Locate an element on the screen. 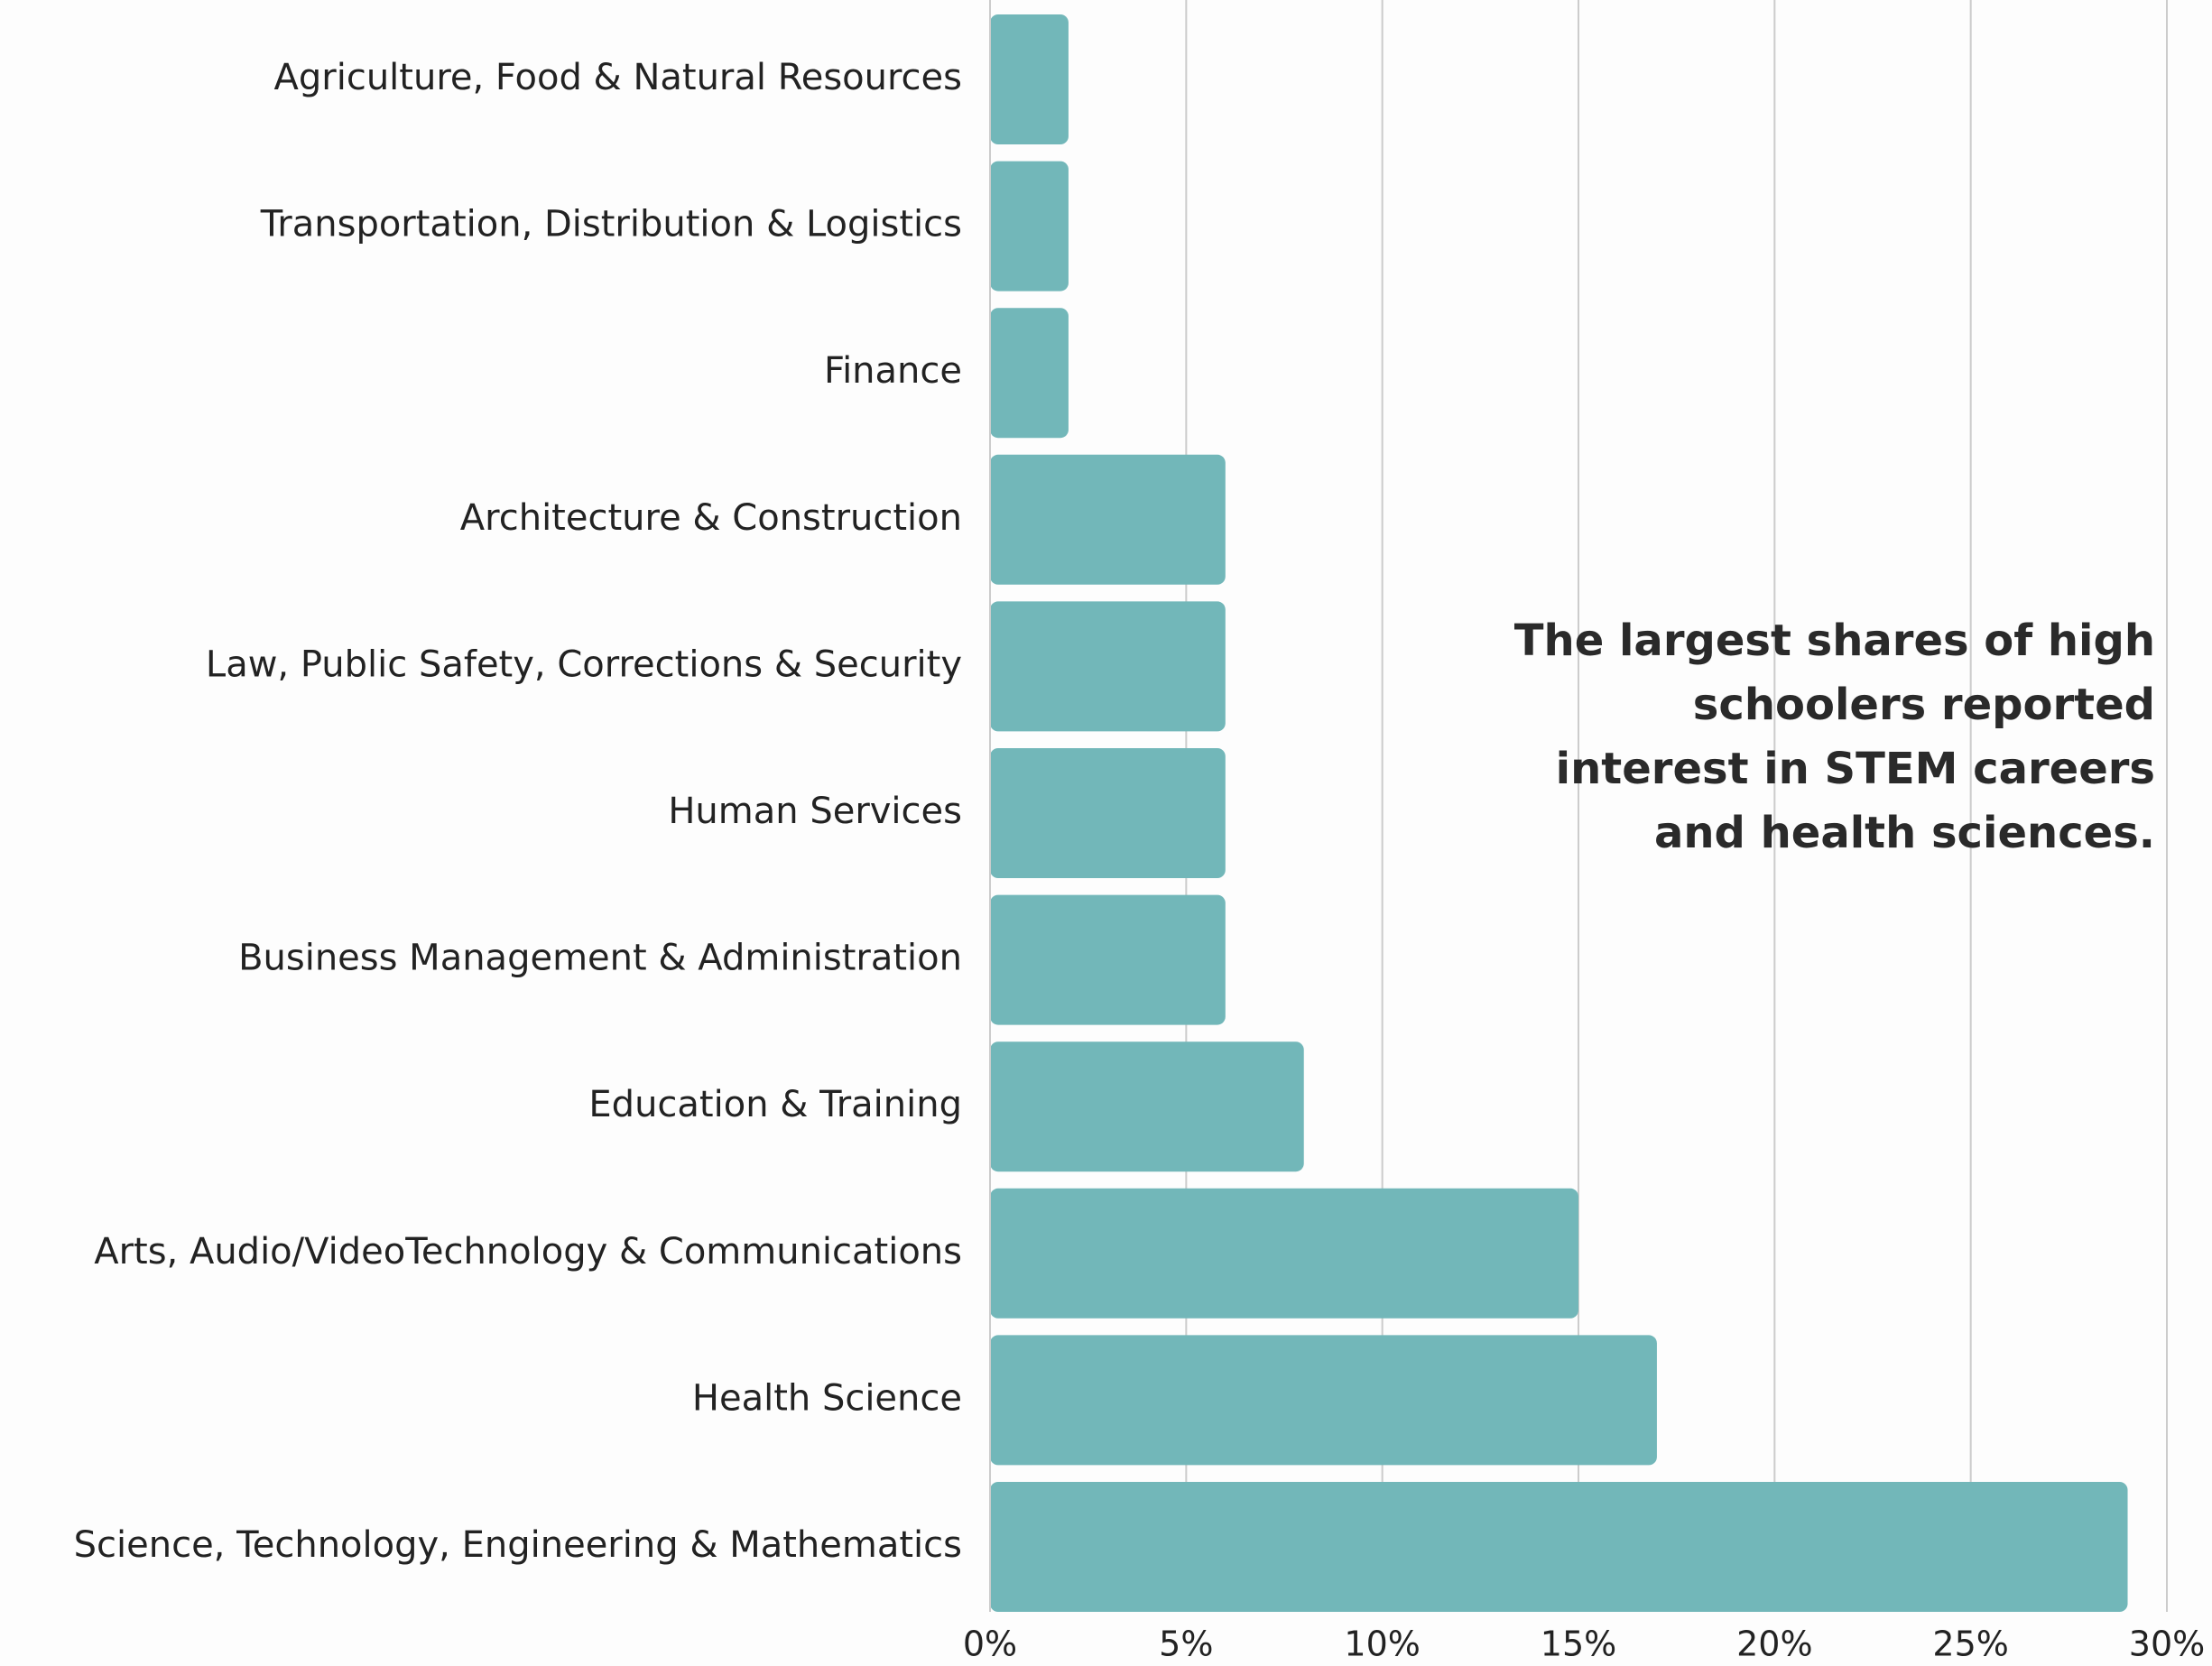 The width and height of the screenshot is (2212, 1666). y-tick-label: Architecture & Construction is located at coordinates (711, 518).